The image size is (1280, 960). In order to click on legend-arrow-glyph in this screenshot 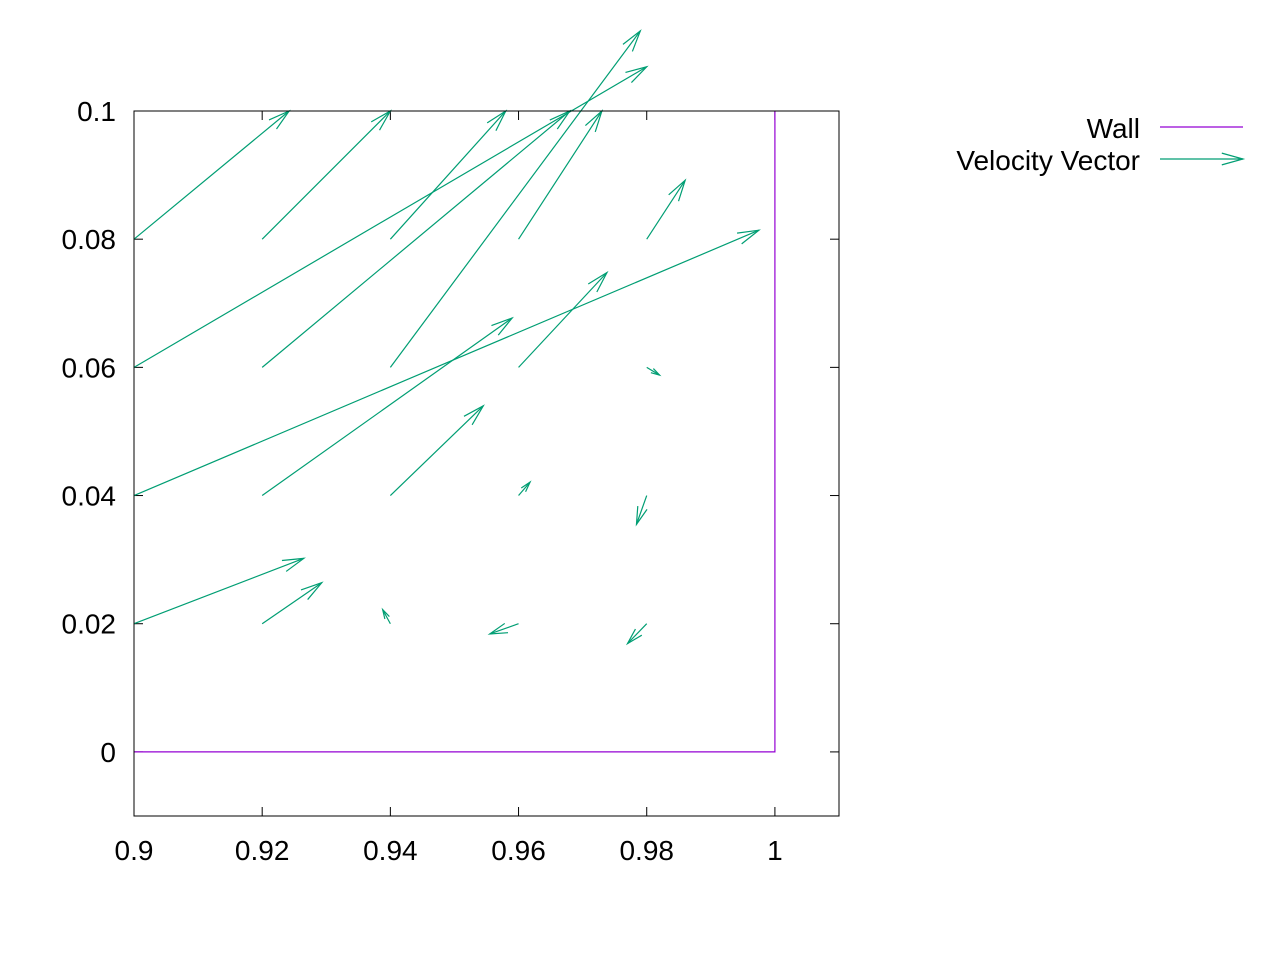, I will do `click(1203, 159)`.